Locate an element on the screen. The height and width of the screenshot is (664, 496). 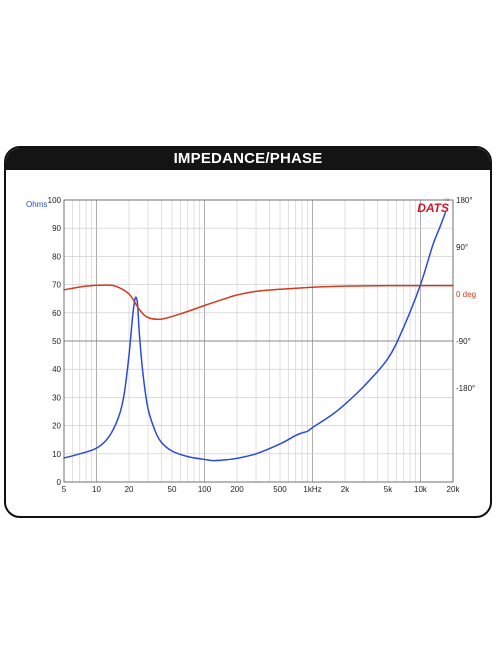
y-left-tick-label: 70 is located at coordinates (56, 285).